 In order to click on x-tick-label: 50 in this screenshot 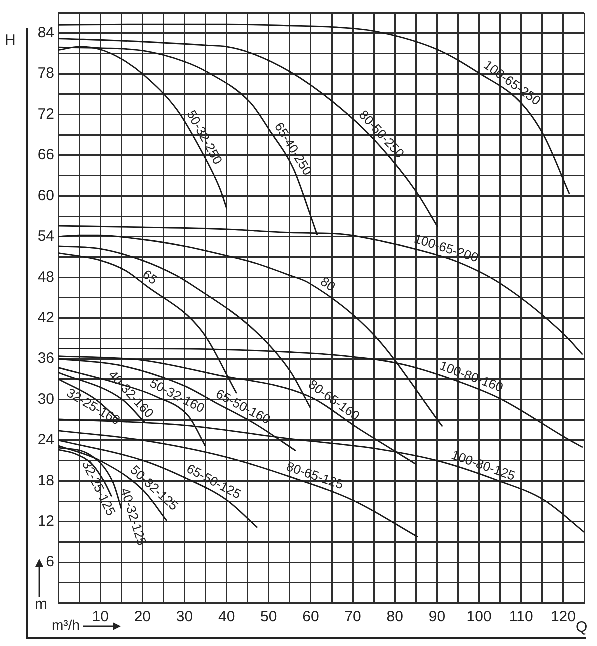, I will do `click(269, 617)`.